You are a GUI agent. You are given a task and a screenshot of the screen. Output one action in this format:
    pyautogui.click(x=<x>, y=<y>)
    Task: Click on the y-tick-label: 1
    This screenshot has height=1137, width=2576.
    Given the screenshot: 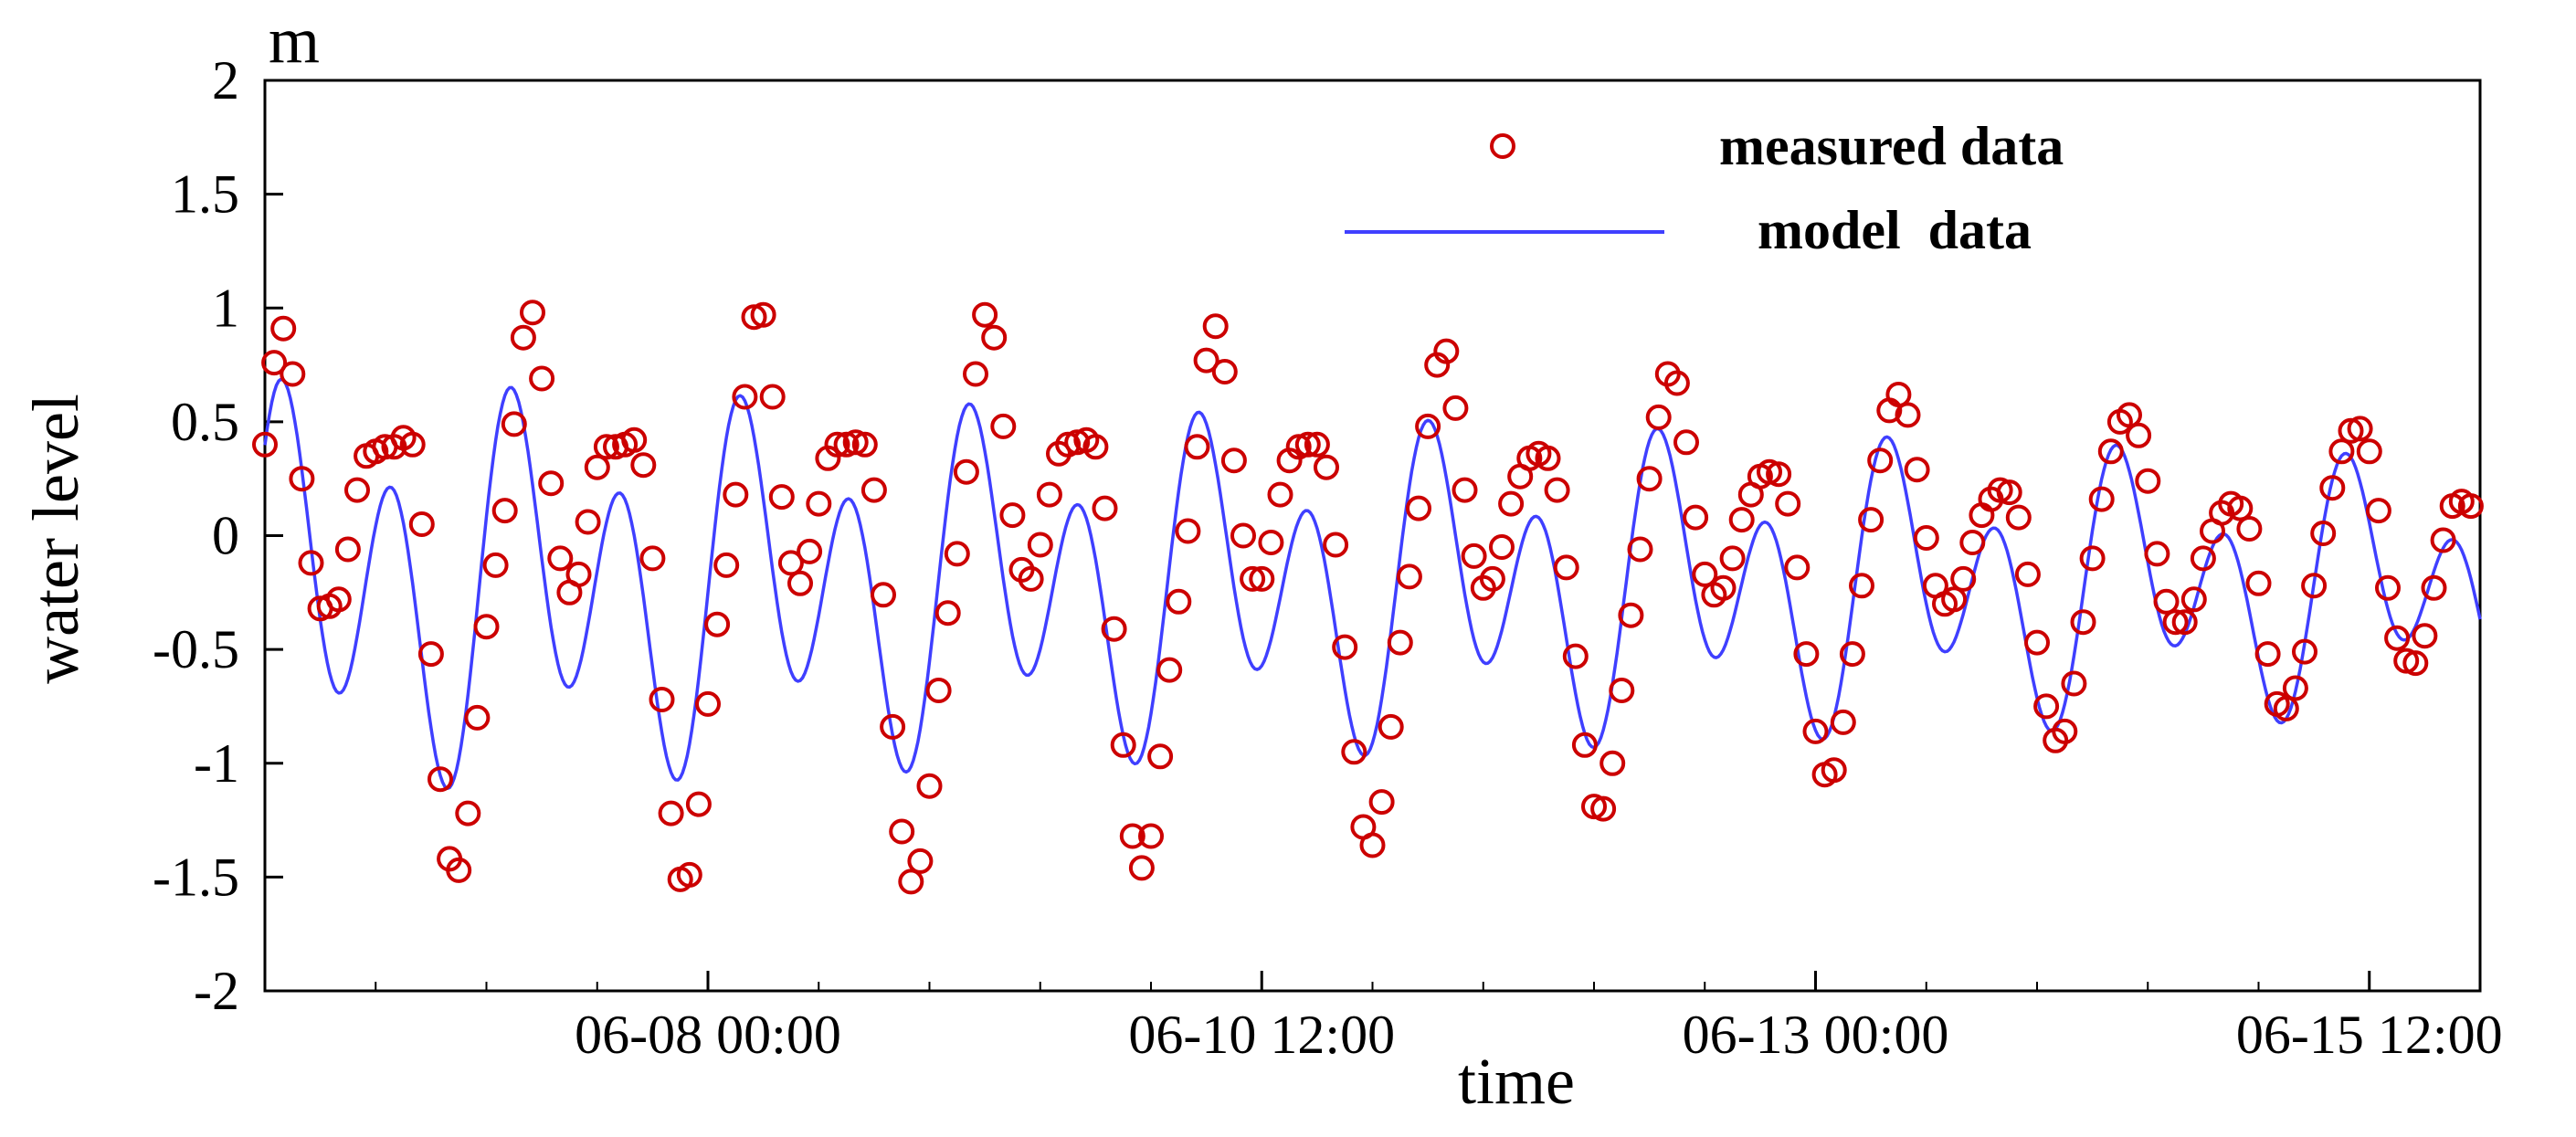 What is the action you would take?
    pyautogui.click(x=225, y=308)
    